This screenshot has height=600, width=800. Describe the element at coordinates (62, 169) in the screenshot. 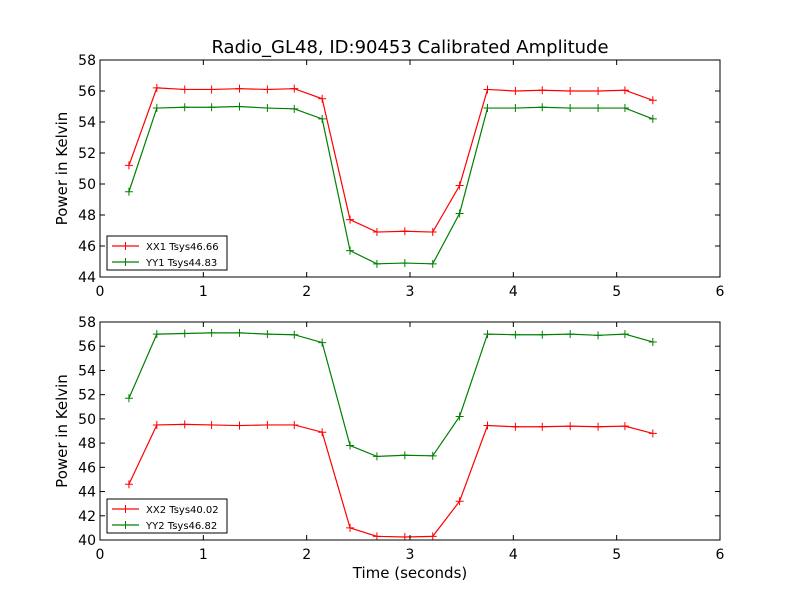

I see `y-axis-label: Power in Kelvin` at that location.